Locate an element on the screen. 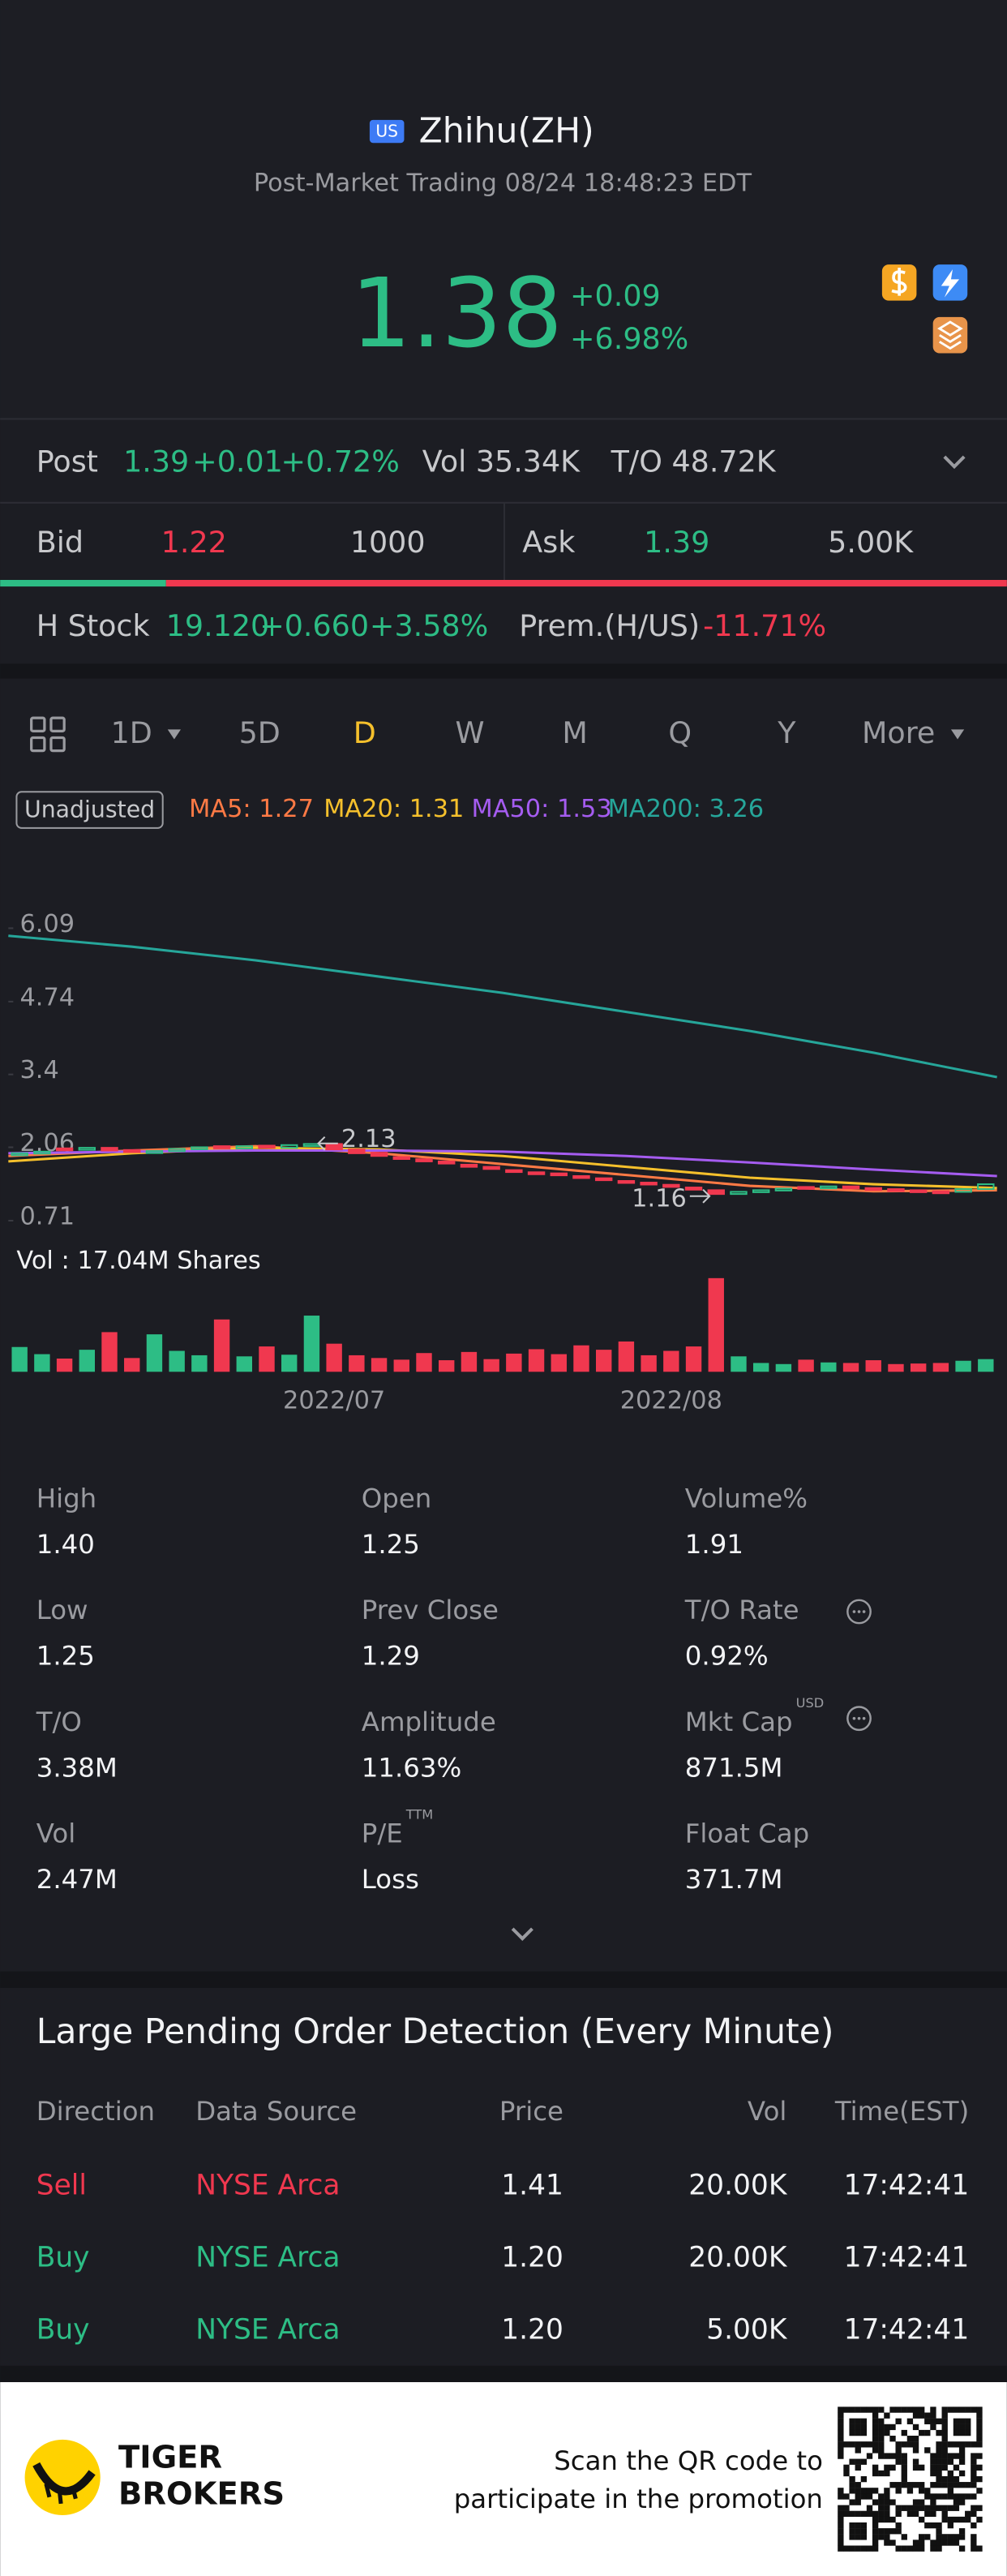  stat-value: 11.63% is located at coordinates (412, 1768).